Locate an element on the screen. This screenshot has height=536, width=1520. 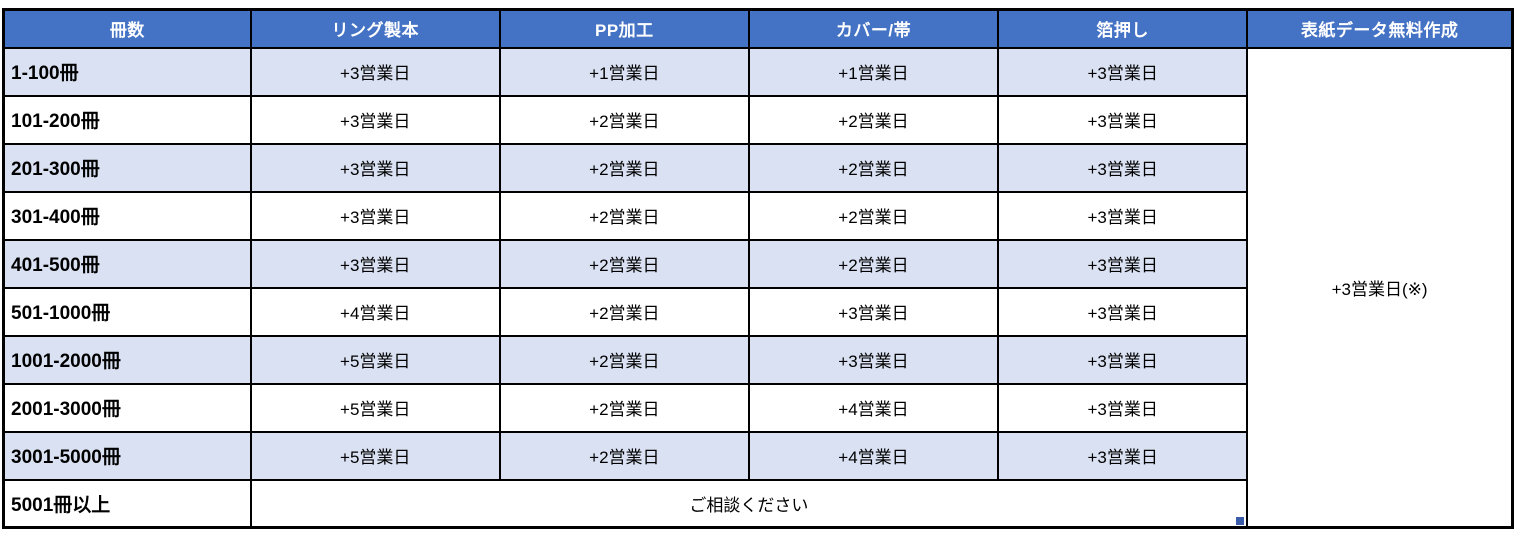
row-label: 301-400冊 is located at coordinates (127, 215).